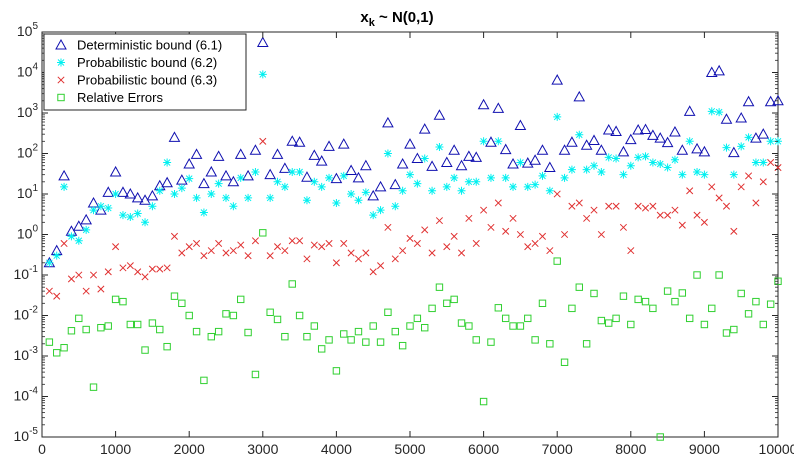 The height and width of the screenshot is (460, 794). What do you see at coordinates (483, 449) in the screenshot?
I see `x-tick-label: 6000` at bounding box center [483, 449].